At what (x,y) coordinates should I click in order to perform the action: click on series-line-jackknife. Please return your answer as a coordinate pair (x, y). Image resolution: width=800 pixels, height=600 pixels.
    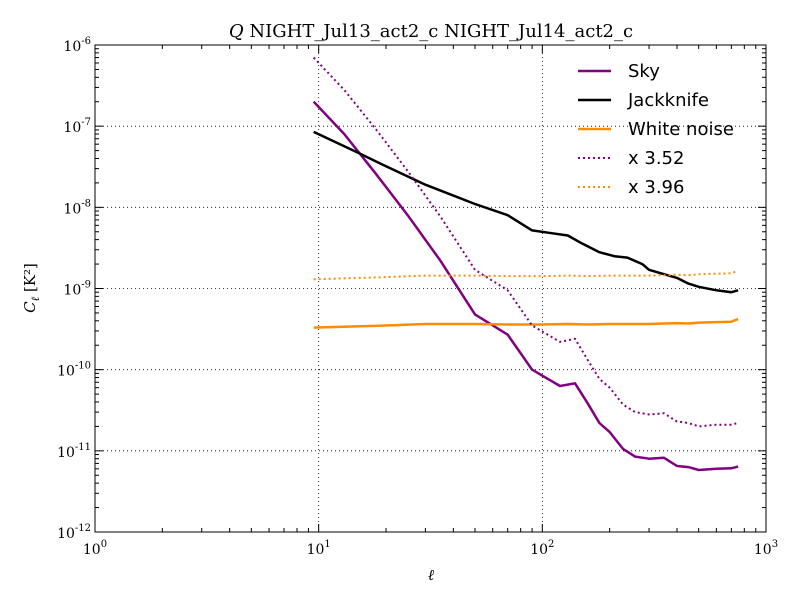
    Looking at the image, I should click on (526, 212).